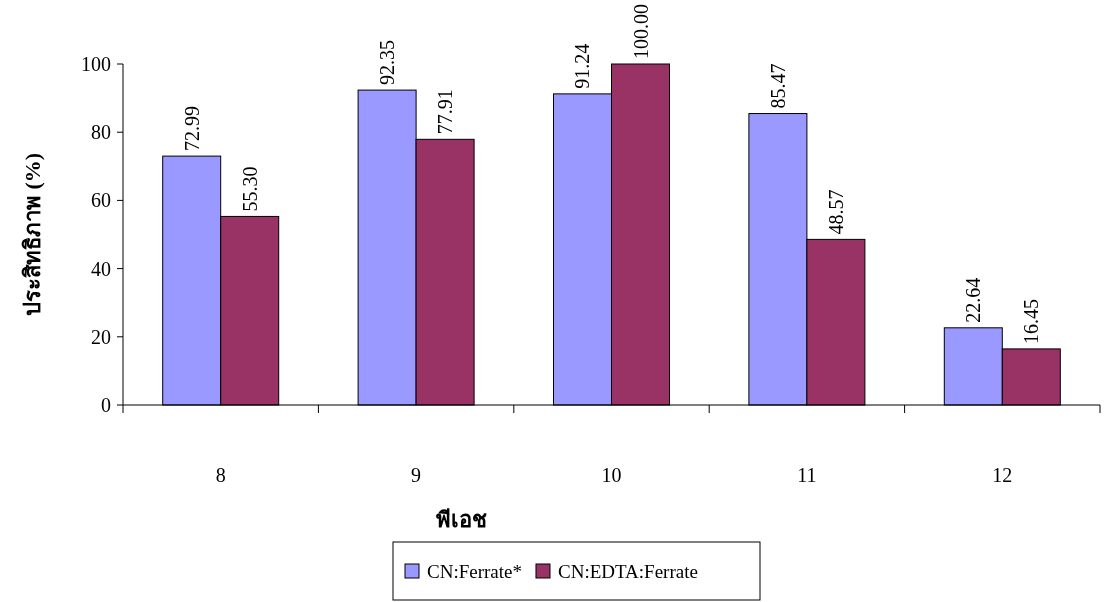  I want to click on x-tick-label: 12, so click(1002, 475).